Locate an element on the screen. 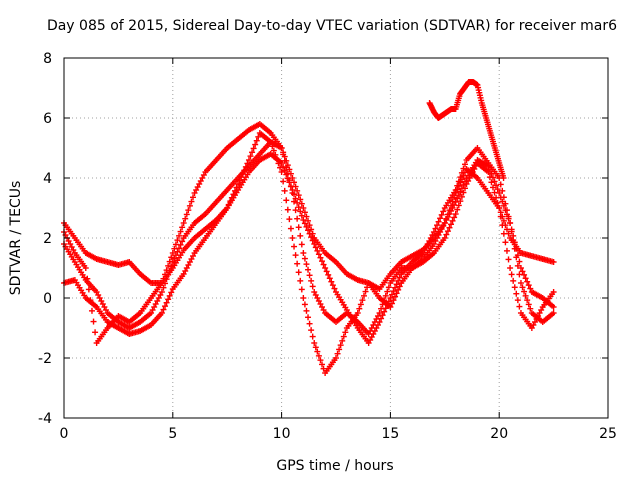 The image size is (640, 480). y-tick-label: 2 is located at coordinates (47, 239).